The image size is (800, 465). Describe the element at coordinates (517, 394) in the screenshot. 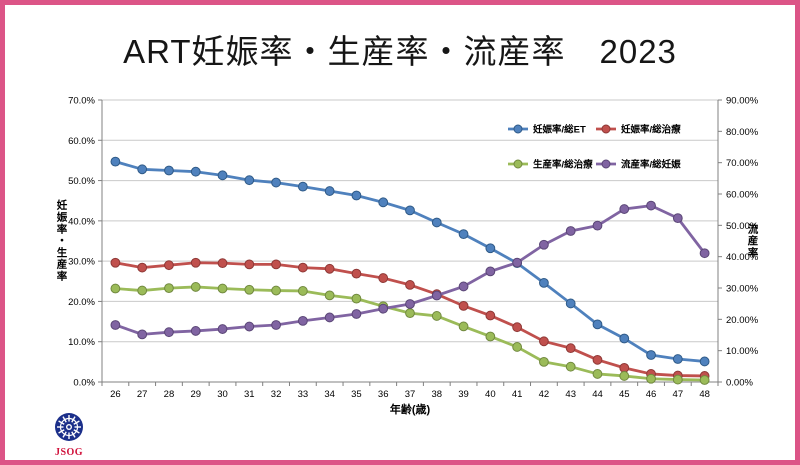

I see `x-axis-tick-label: 41` at that location.